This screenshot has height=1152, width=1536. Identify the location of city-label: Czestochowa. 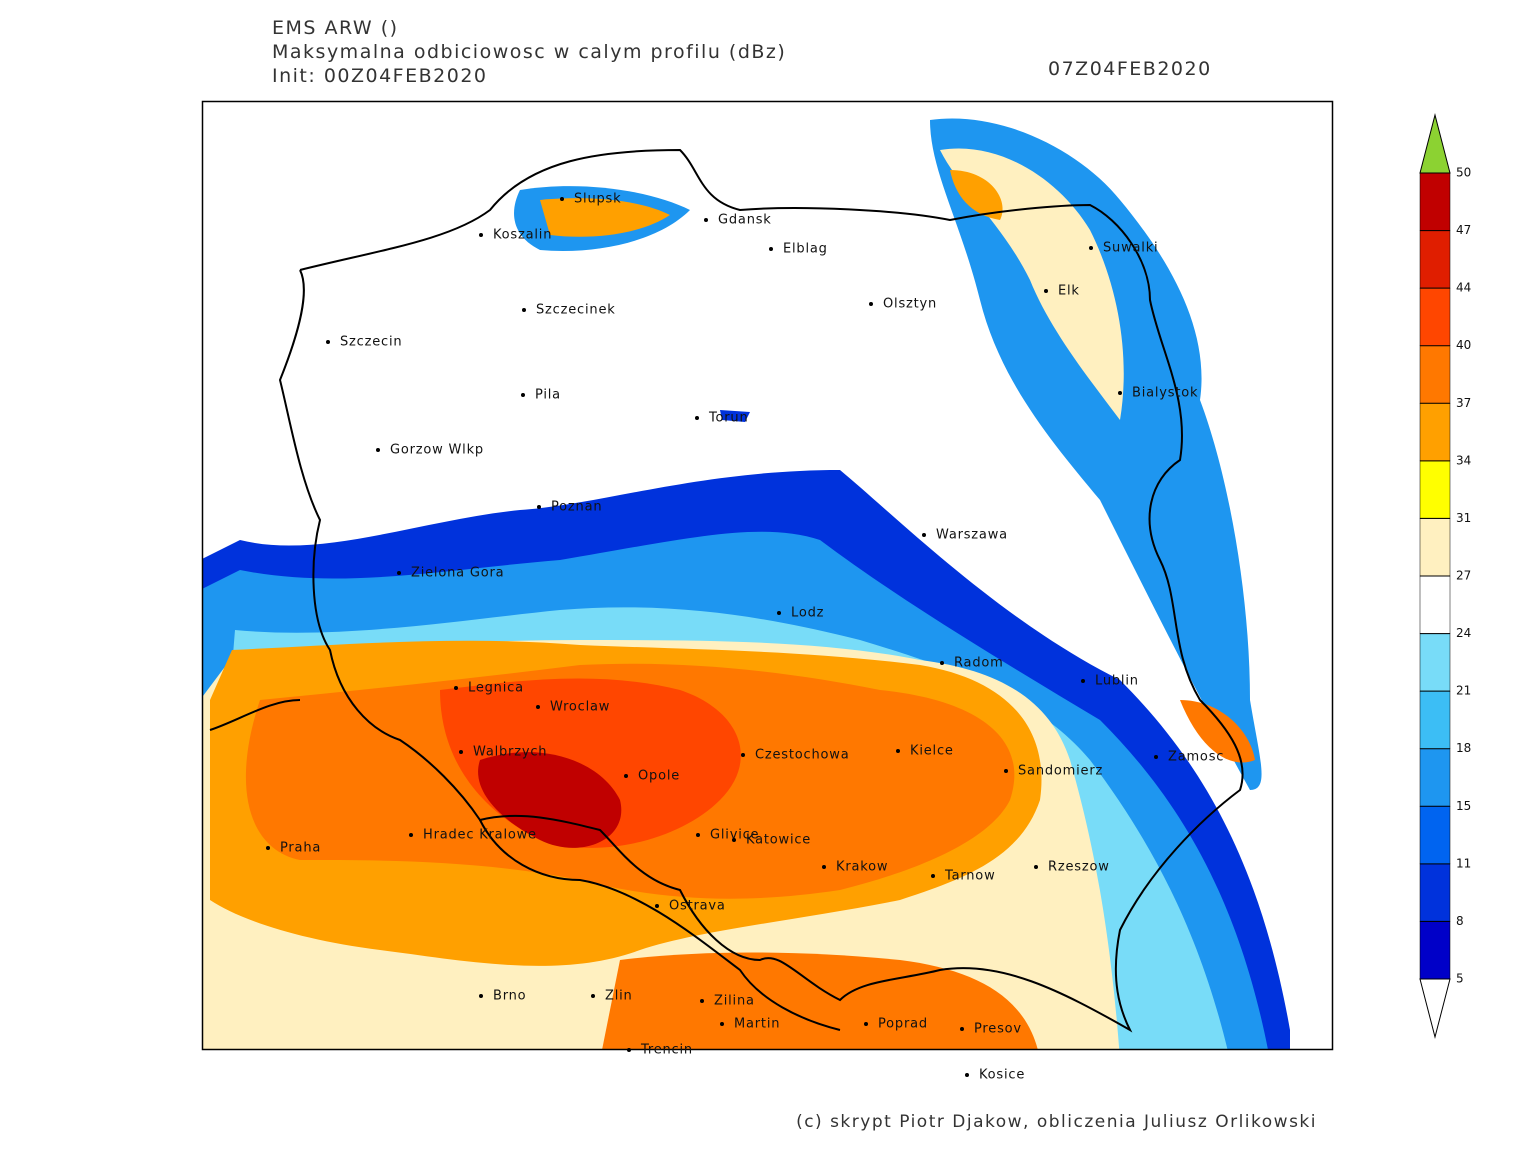
(802, 755).